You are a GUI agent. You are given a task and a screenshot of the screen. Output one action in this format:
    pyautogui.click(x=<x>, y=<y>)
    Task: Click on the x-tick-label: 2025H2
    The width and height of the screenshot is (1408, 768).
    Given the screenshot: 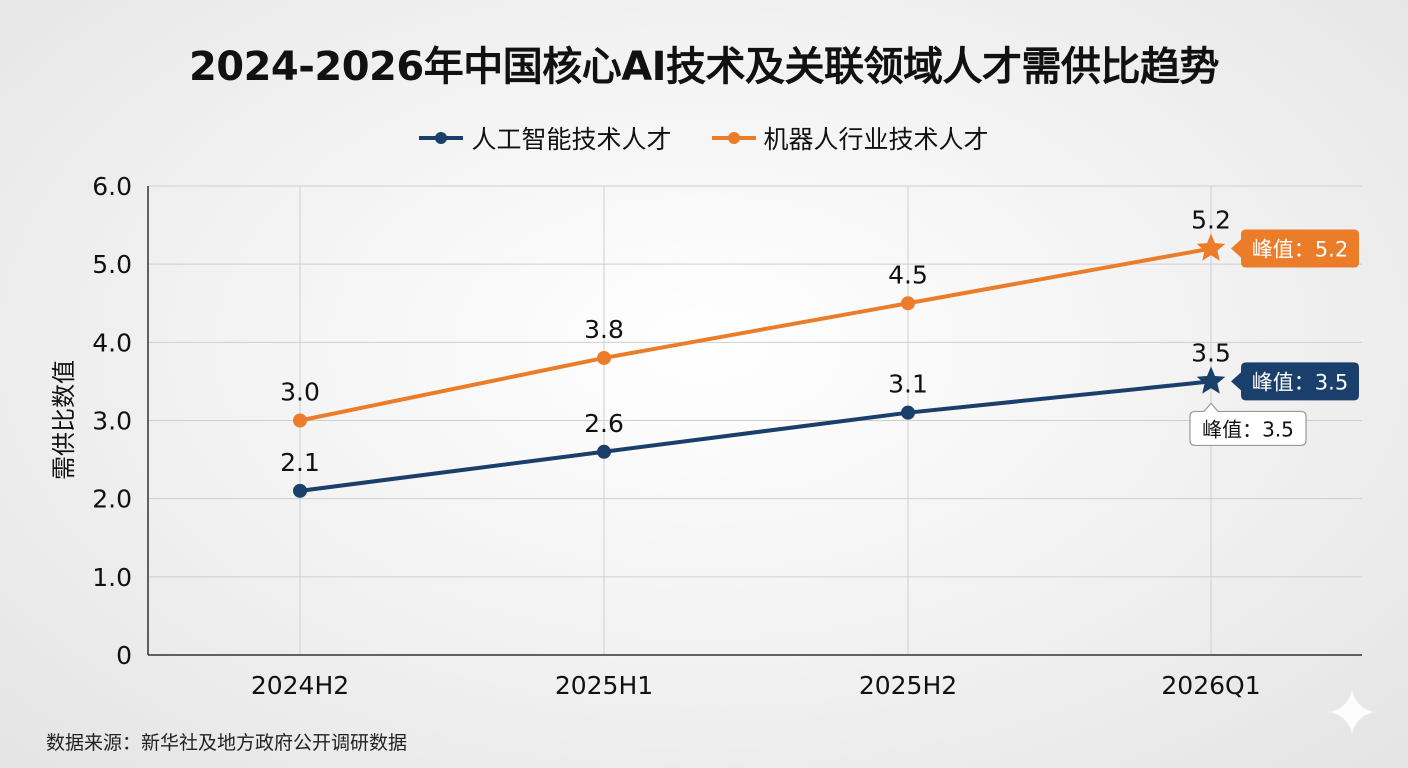 What is the action you would take?
    pyautogui.click(x=908, y=685)
    